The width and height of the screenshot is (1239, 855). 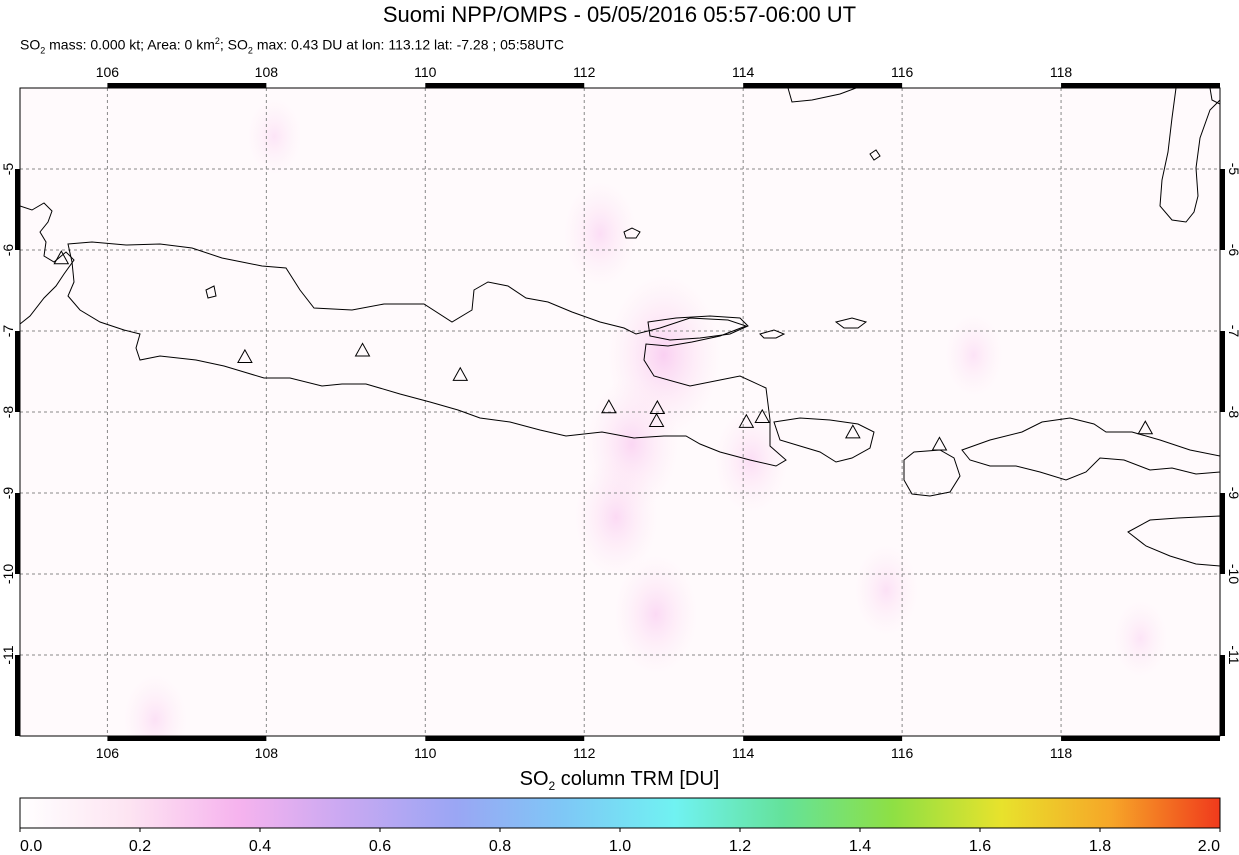 I want to click on coastline-sumba, so click(x=1173, y=541).